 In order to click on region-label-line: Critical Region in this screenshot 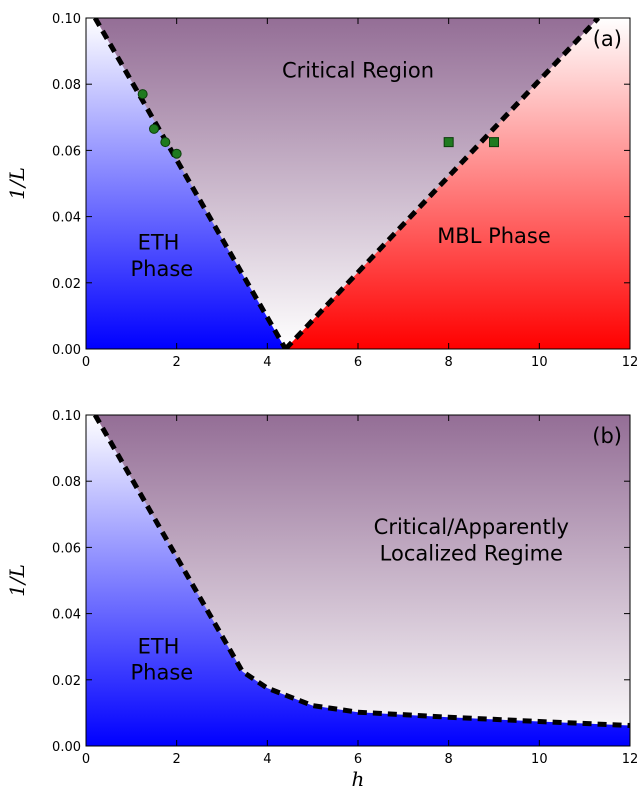, I will do `click(358, 71)`.